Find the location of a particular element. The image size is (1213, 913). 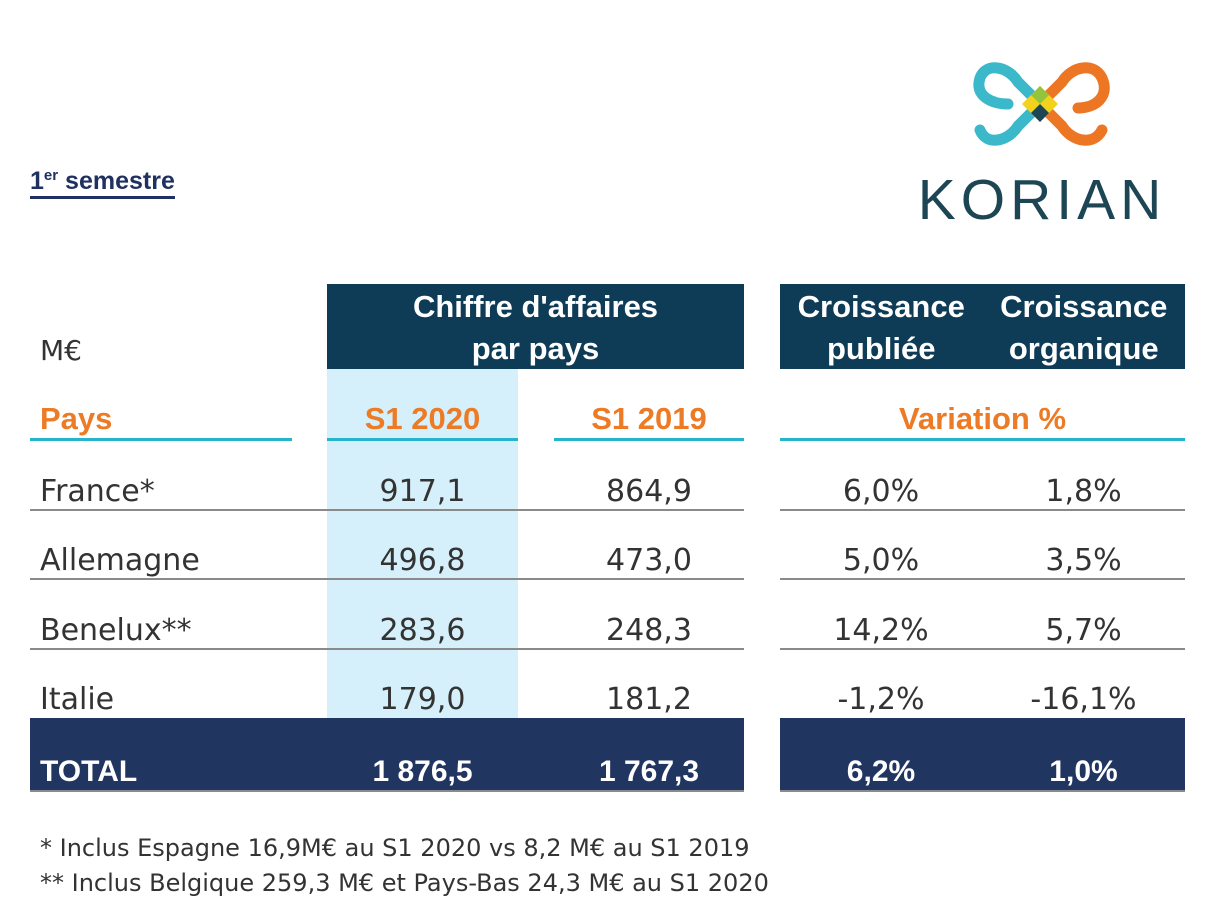

row-france-s1-2019: 864,9 is located at coordinates (649, 491).